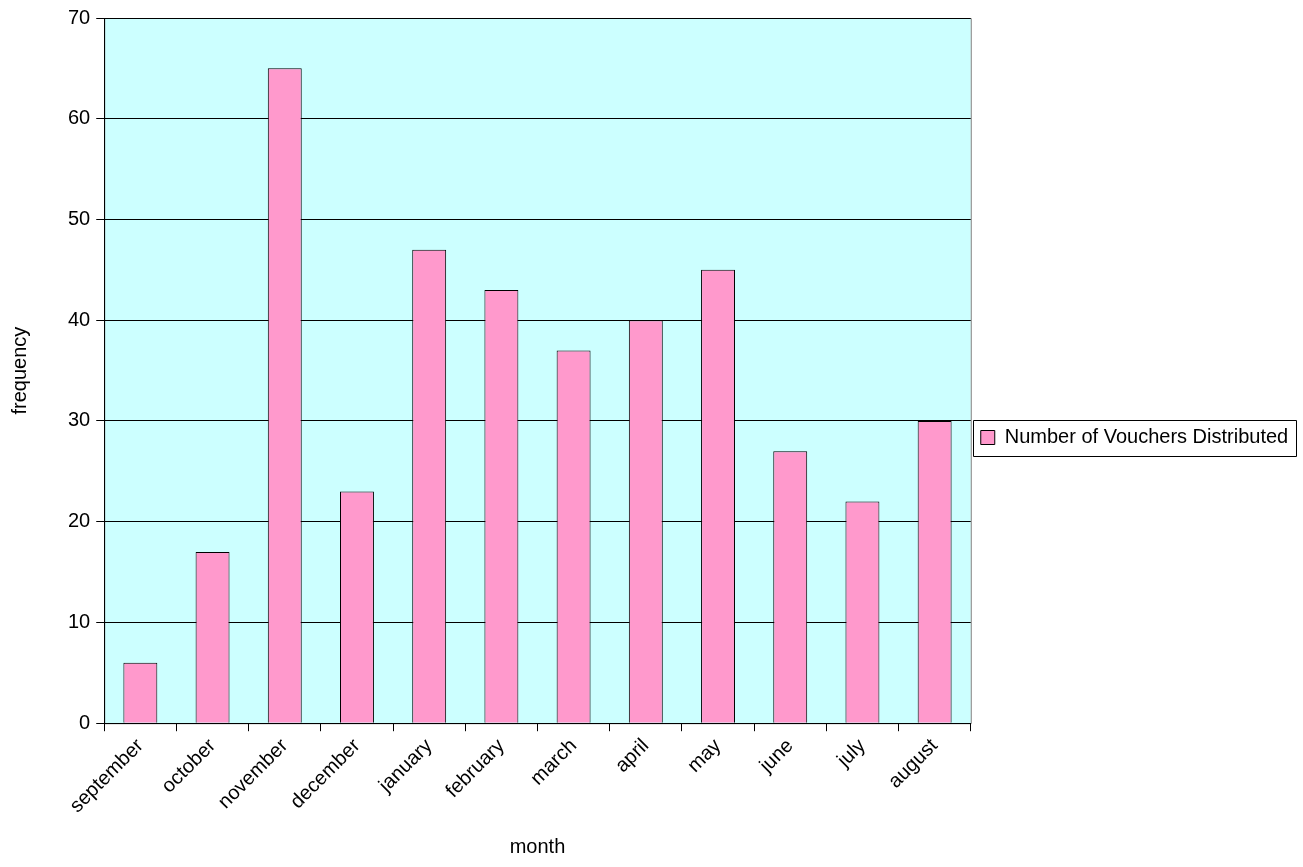 The height and width of the screenshot is (867, 1303). Describe the element at coordinates (18, 370) in the screenshot. I see `y-axis-title: frequency` at that location.